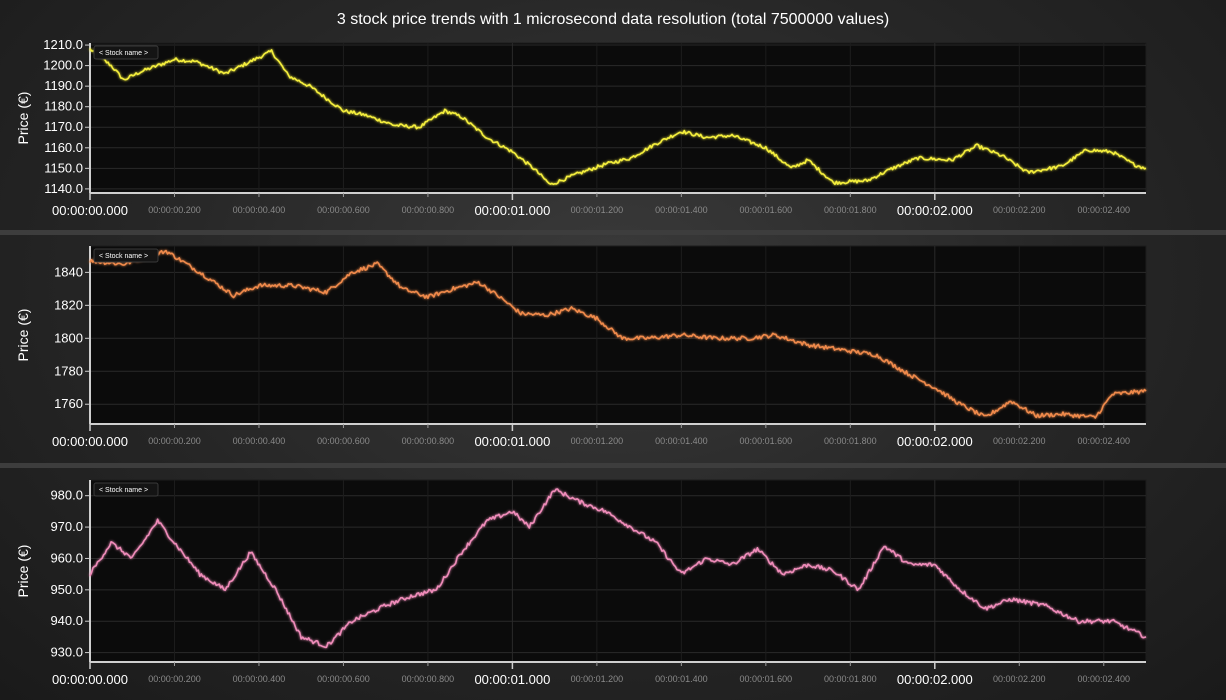 The width and height of the screenshot is (1226, 700). Describe the element at coordinates (66, 526) in the screenshot. I see `y-tick-label: 970.0` at that location.